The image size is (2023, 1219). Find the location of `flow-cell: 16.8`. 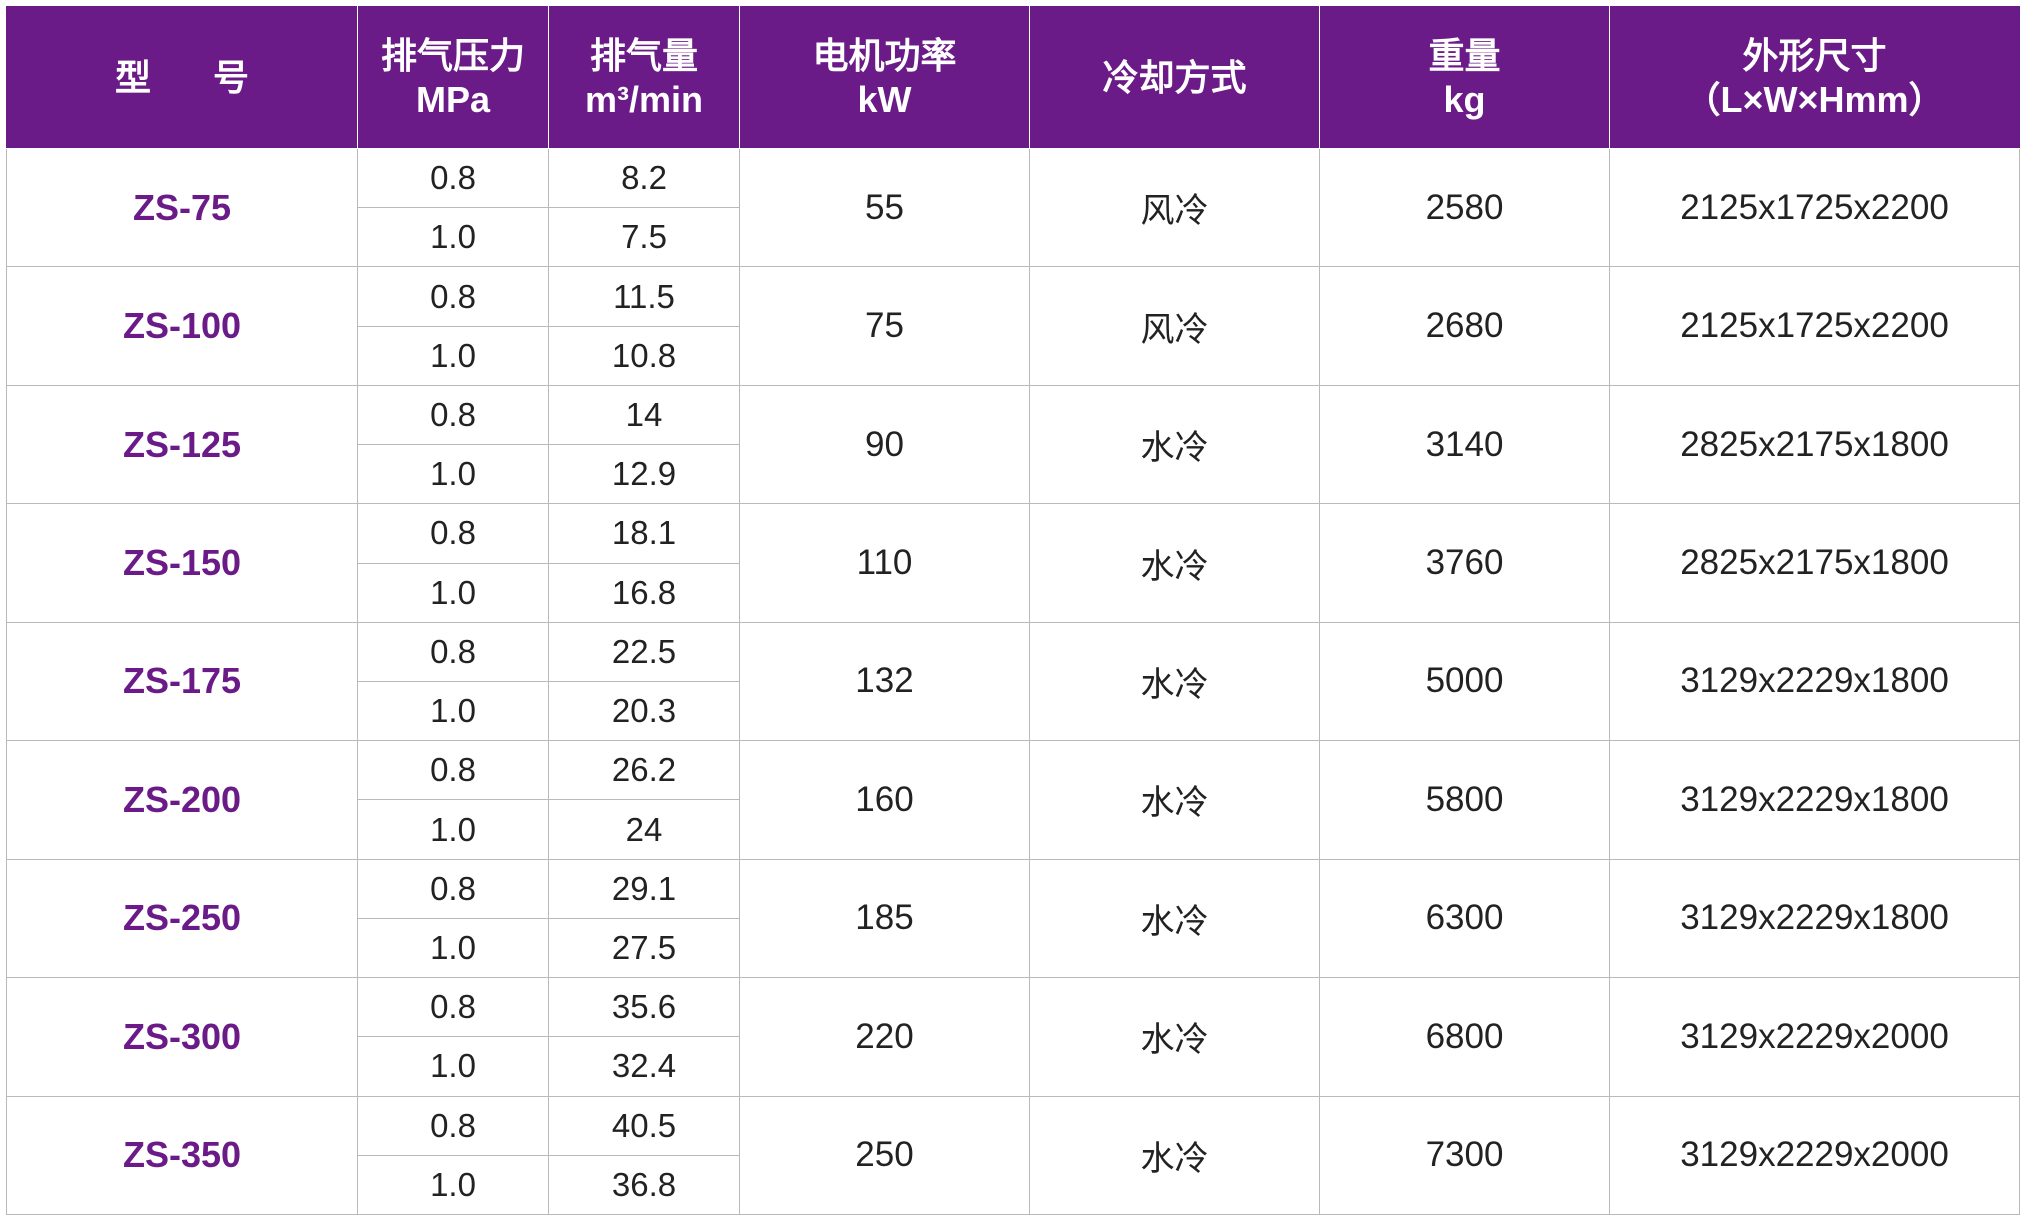

flow-cell: 16.8 is located at coordinates (644, 592).